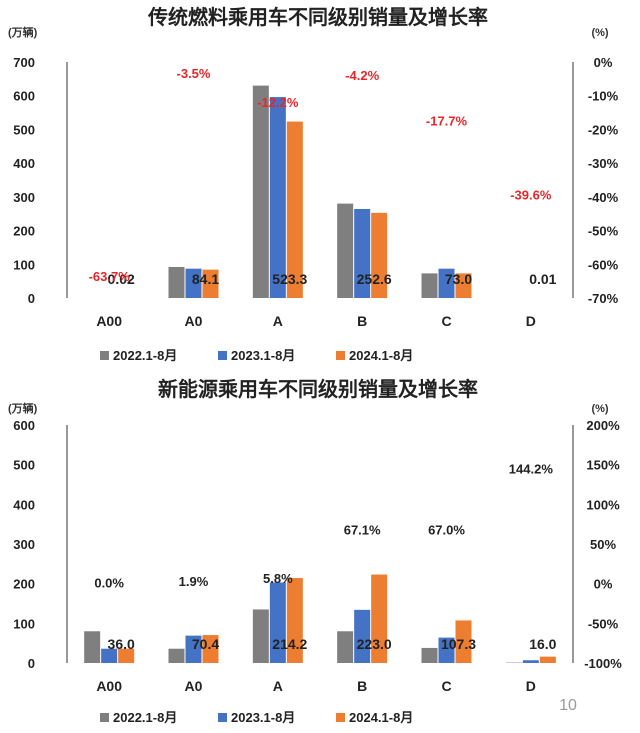 Image resolution: width=640 pixels, height=733 pixels. What do you see at coordinates (603, 231) in the screenshot?
I see `chart1-y2-tick-label: -50%` at bounding box center [603, 231].